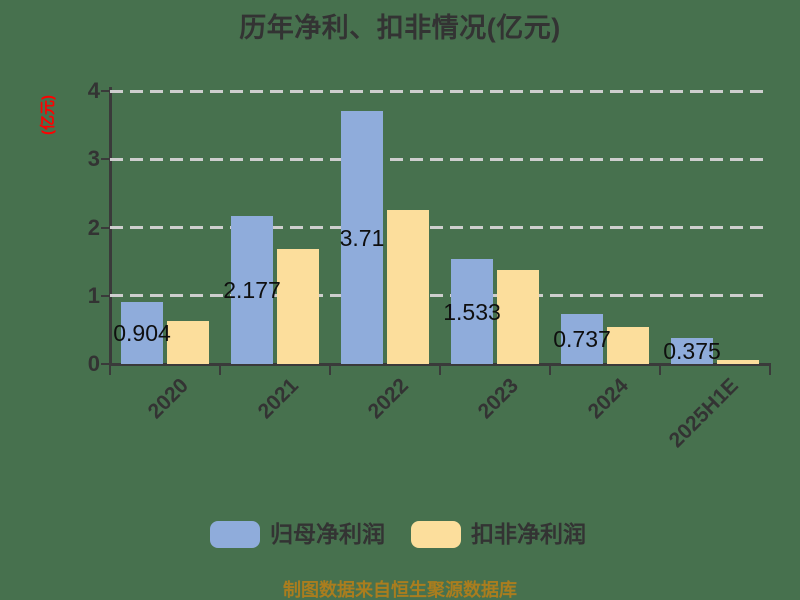 Image resolution: width=800 pixels, height=600 pixels. I want to click on x-category-label-2021: 2021, so click(278, 399).